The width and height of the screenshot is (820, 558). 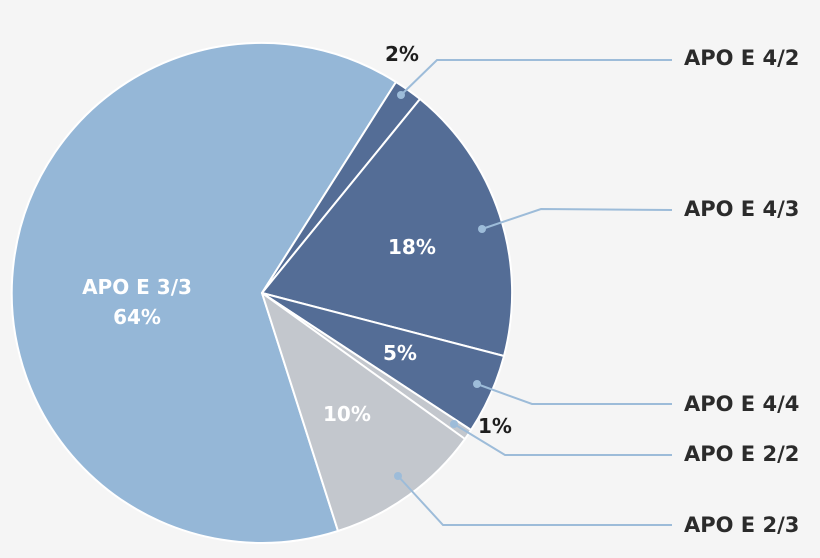 What do you see at coordinates (742, 525) in the screenshot?
I see `legend-apoe23: APO E 2/3` at bounding box center [742, 525].